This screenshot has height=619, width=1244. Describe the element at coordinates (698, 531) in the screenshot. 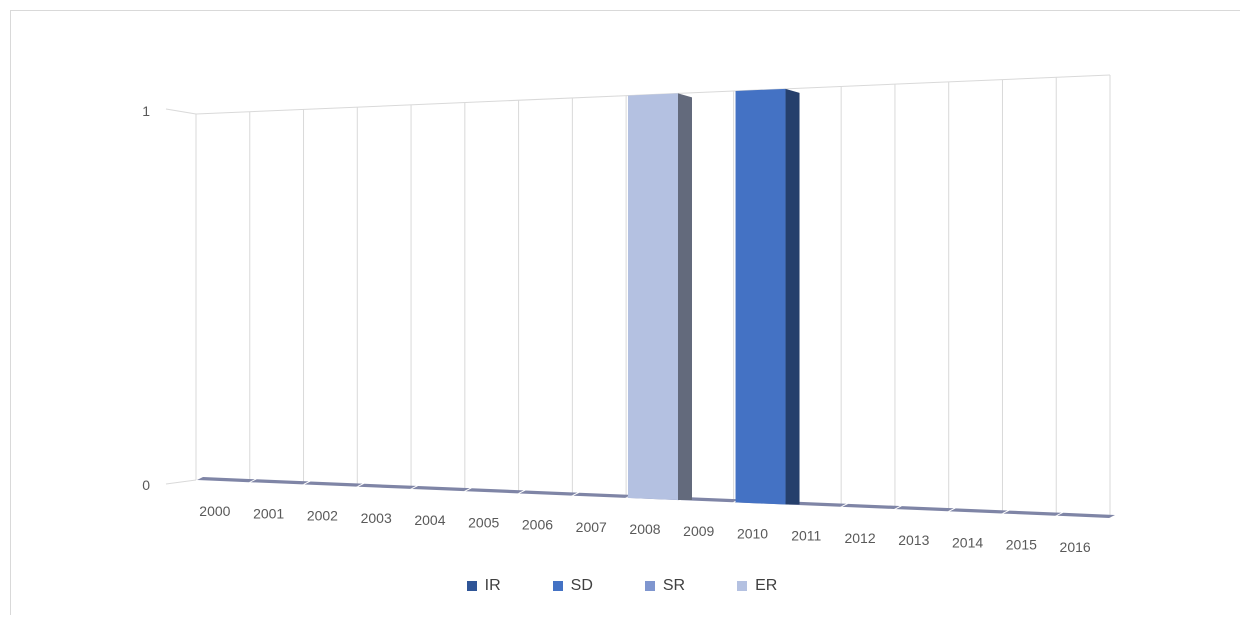

I see `x-tick-label: 2009` at that location.